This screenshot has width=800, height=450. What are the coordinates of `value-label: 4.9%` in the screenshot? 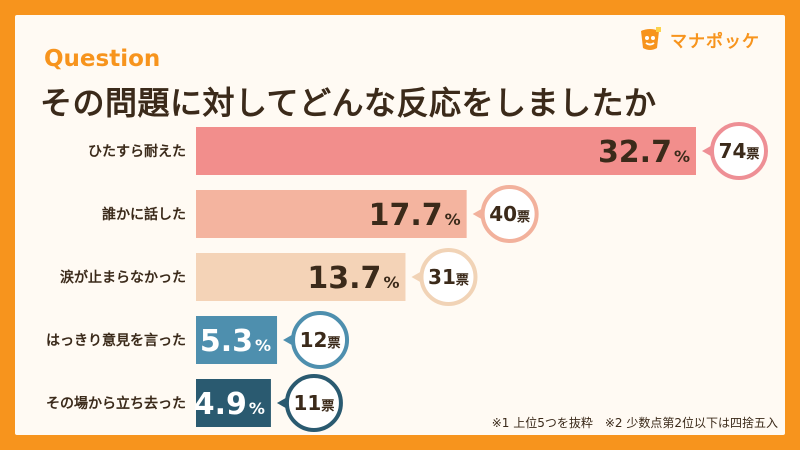 It's located at (229, 404).